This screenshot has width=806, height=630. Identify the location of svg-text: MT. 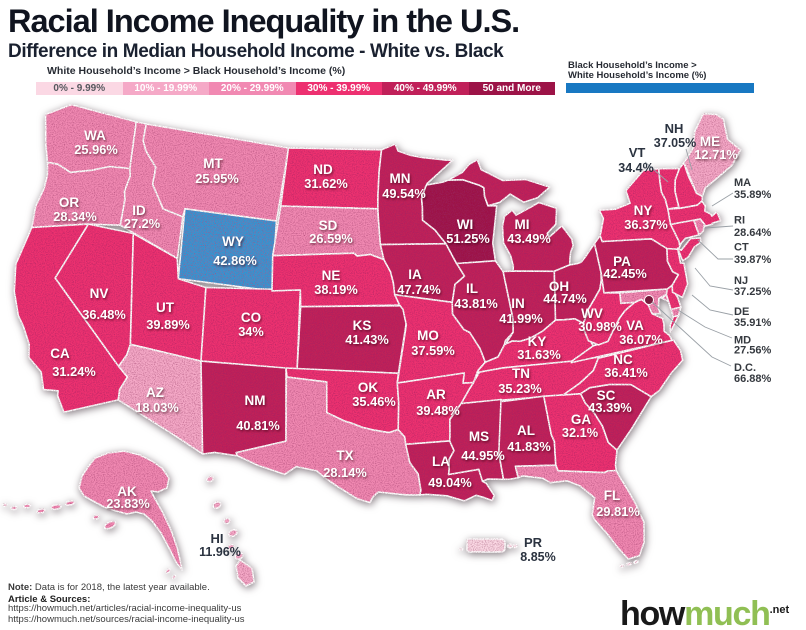
(213, 163).